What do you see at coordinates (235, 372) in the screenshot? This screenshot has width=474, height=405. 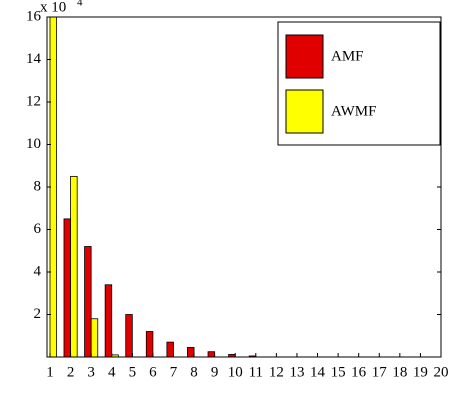 I see `x-tick-label: 10` at bounding box center [235, 372].